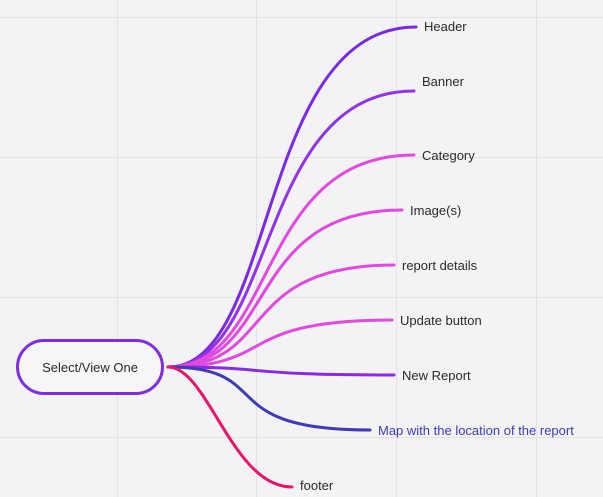 This screenshot has width=603, height=497. I want to click on node-update-button: Update button, so click(441, 320).